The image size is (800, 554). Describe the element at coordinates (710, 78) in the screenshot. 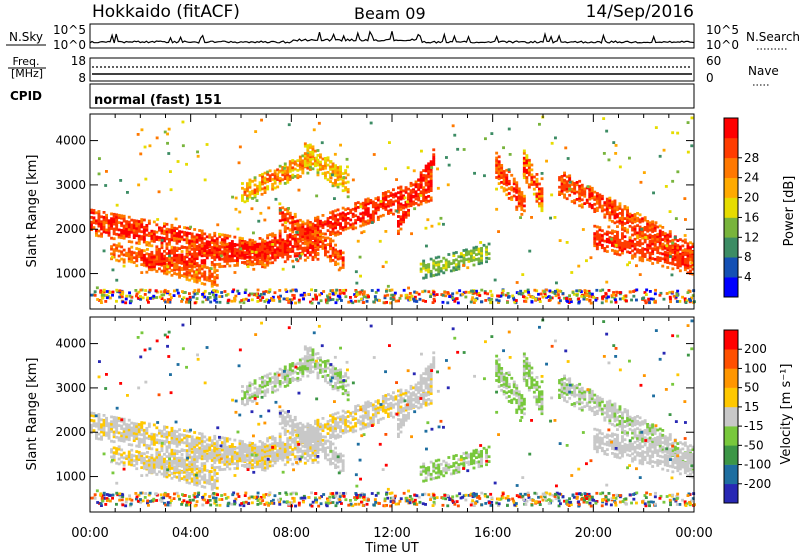

I see `nave-tick-bottom: 0` at that location.